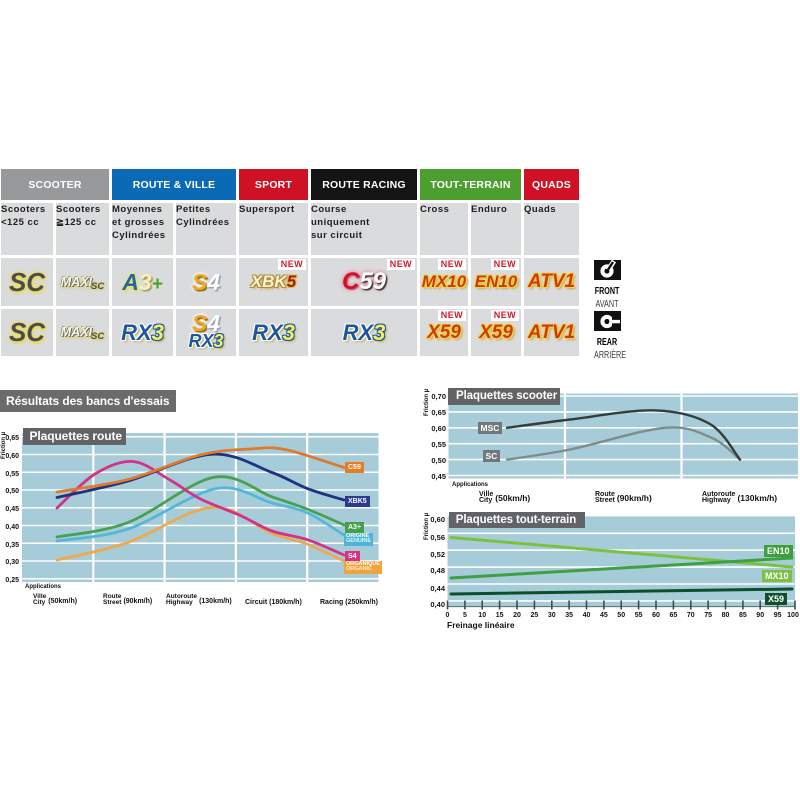 The width and height of the screenshot is (800, 800). I want to click on svg-text: 20, so click(517, 615).